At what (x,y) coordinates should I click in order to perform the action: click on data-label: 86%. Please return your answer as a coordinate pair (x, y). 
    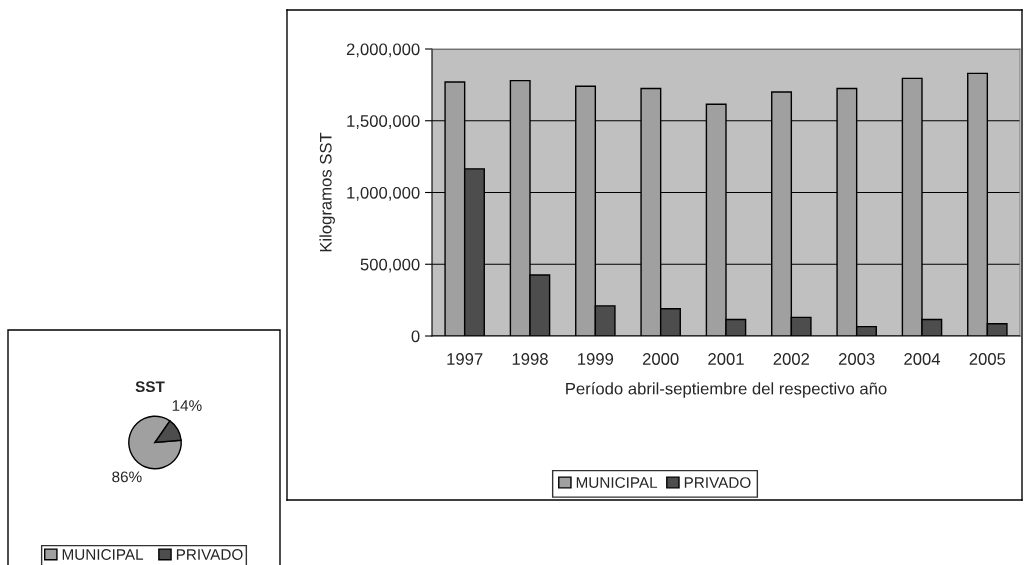
    Looking at the image, I should click on (127, 477).